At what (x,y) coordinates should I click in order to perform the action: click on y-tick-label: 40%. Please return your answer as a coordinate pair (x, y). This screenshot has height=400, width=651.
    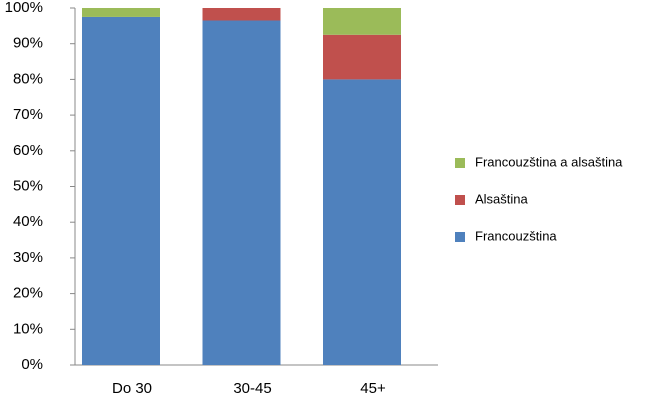
    Looking at the image, I should click on (28, 221).